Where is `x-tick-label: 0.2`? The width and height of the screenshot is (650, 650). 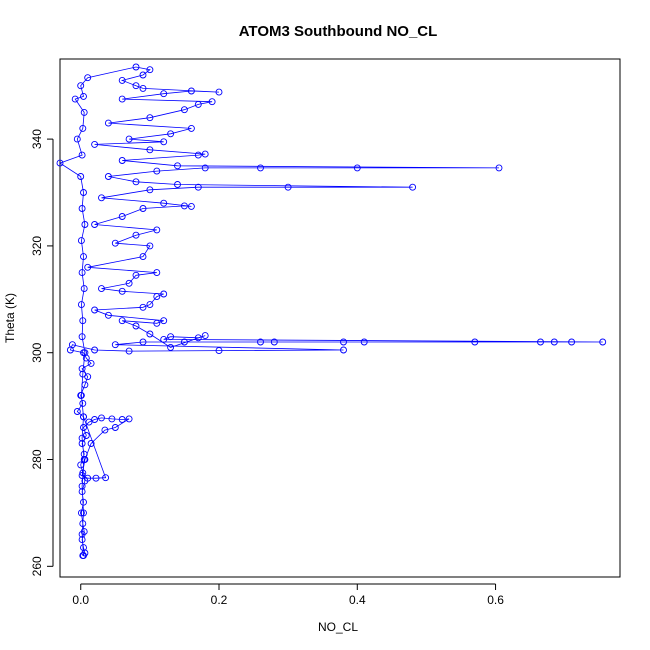
x-tick-label: 0.2 is located at coordinates (219, 600).